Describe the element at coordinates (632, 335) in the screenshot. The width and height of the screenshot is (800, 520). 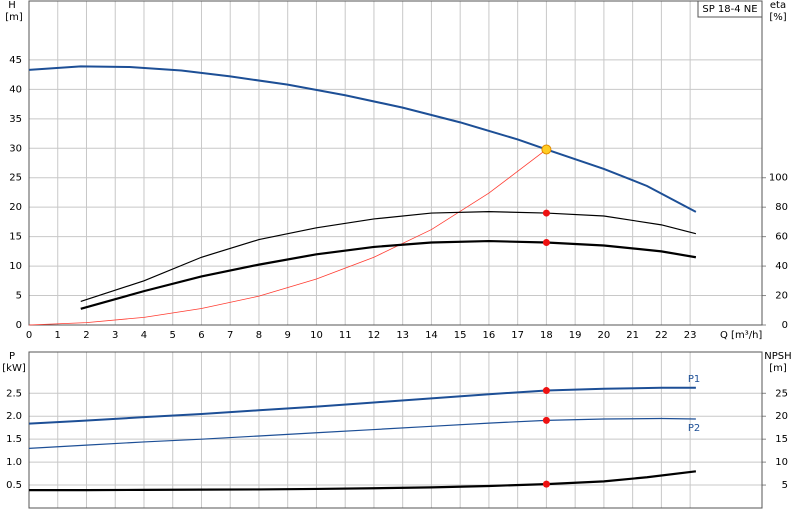
I see `x-tick-label: 21` at that location.